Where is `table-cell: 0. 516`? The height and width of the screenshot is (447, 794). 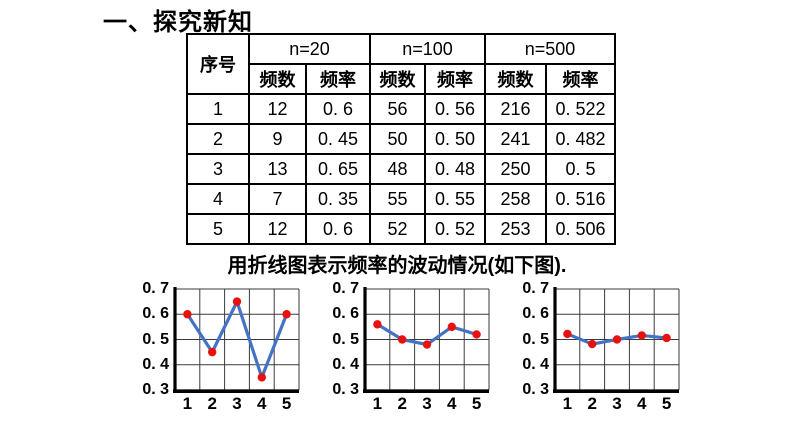 table-cell: 0. 516 is located at coordinates (581, 199).